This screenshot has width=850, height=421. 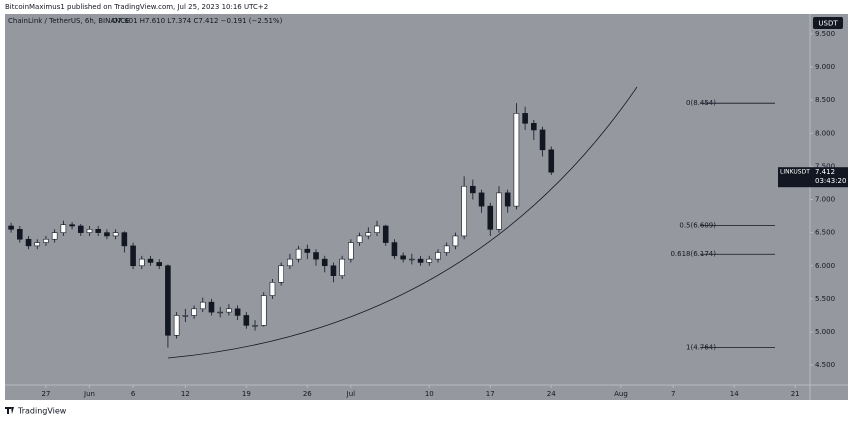 What do you see at coordinates (825, 233) in the screenshot?
I see `y-tick-label: 6.500` at bounding box center [825, 233].